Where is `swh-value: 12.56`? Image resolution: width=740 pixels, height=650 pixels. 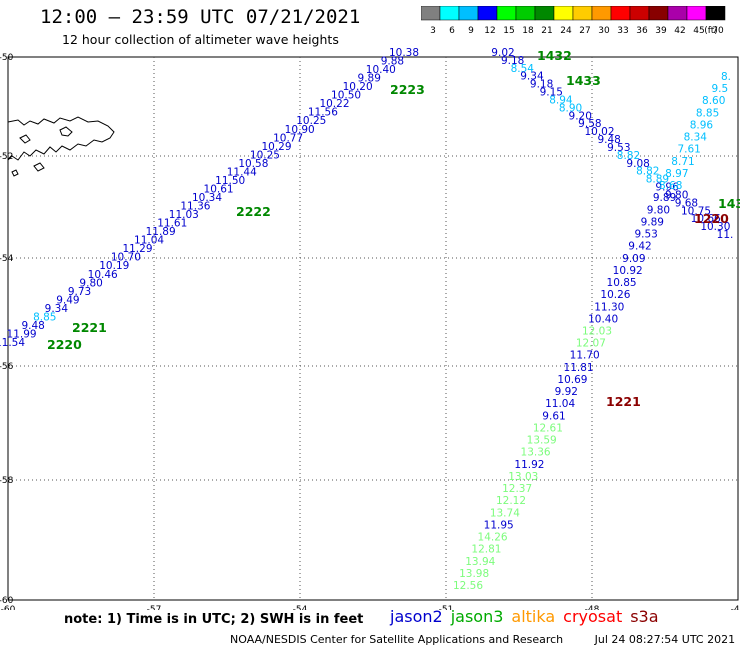
swh-value: 12.56 is located at coordinates (468, 586).